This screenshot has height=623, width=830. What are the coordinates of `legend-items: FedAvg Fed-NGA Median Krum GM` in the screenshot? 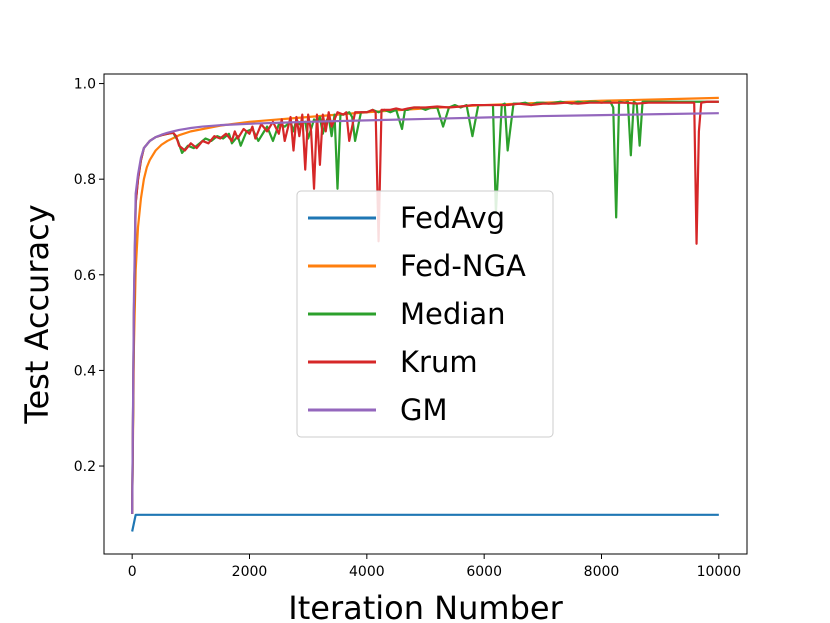 It's located at (417, 314).